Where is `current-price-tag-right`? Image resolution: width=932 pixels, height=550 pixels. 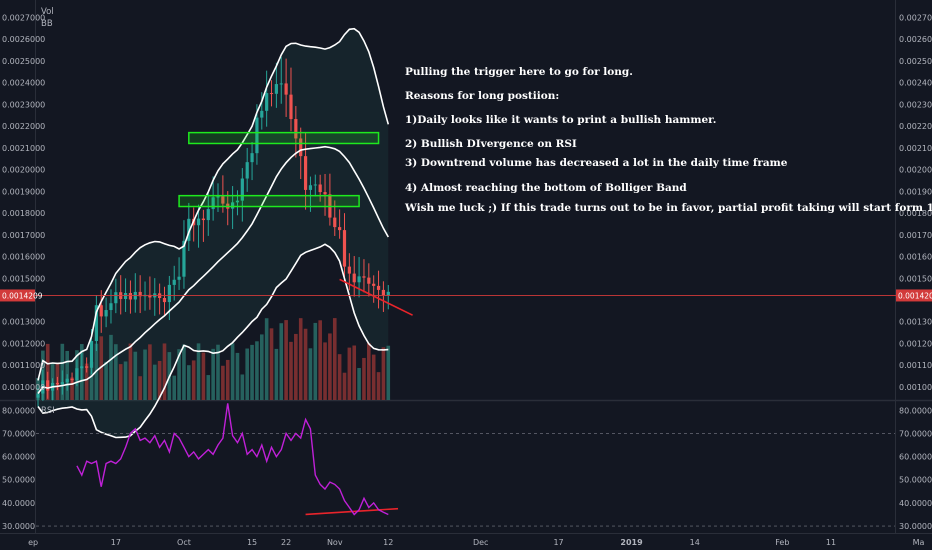
current-price-tag-right is located at coordinates (914, 295).